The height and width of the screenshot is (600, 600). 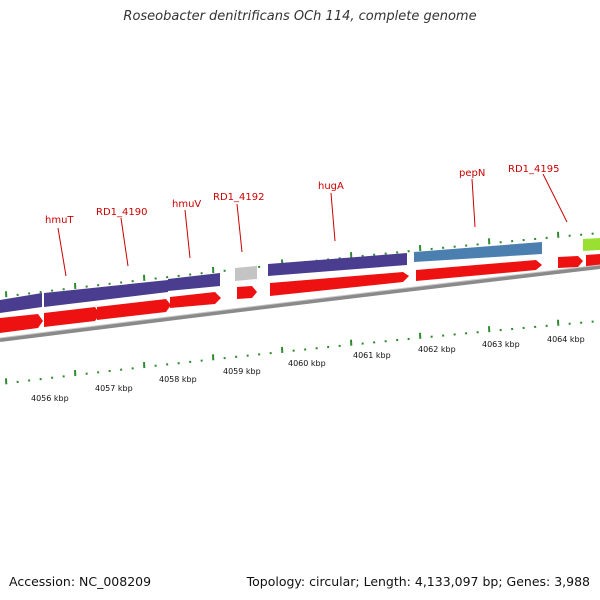 What do you see at coordinates (106, 293) in the screenshot?
I see `feature-box-hmuT` at bounding box center [106, 293].